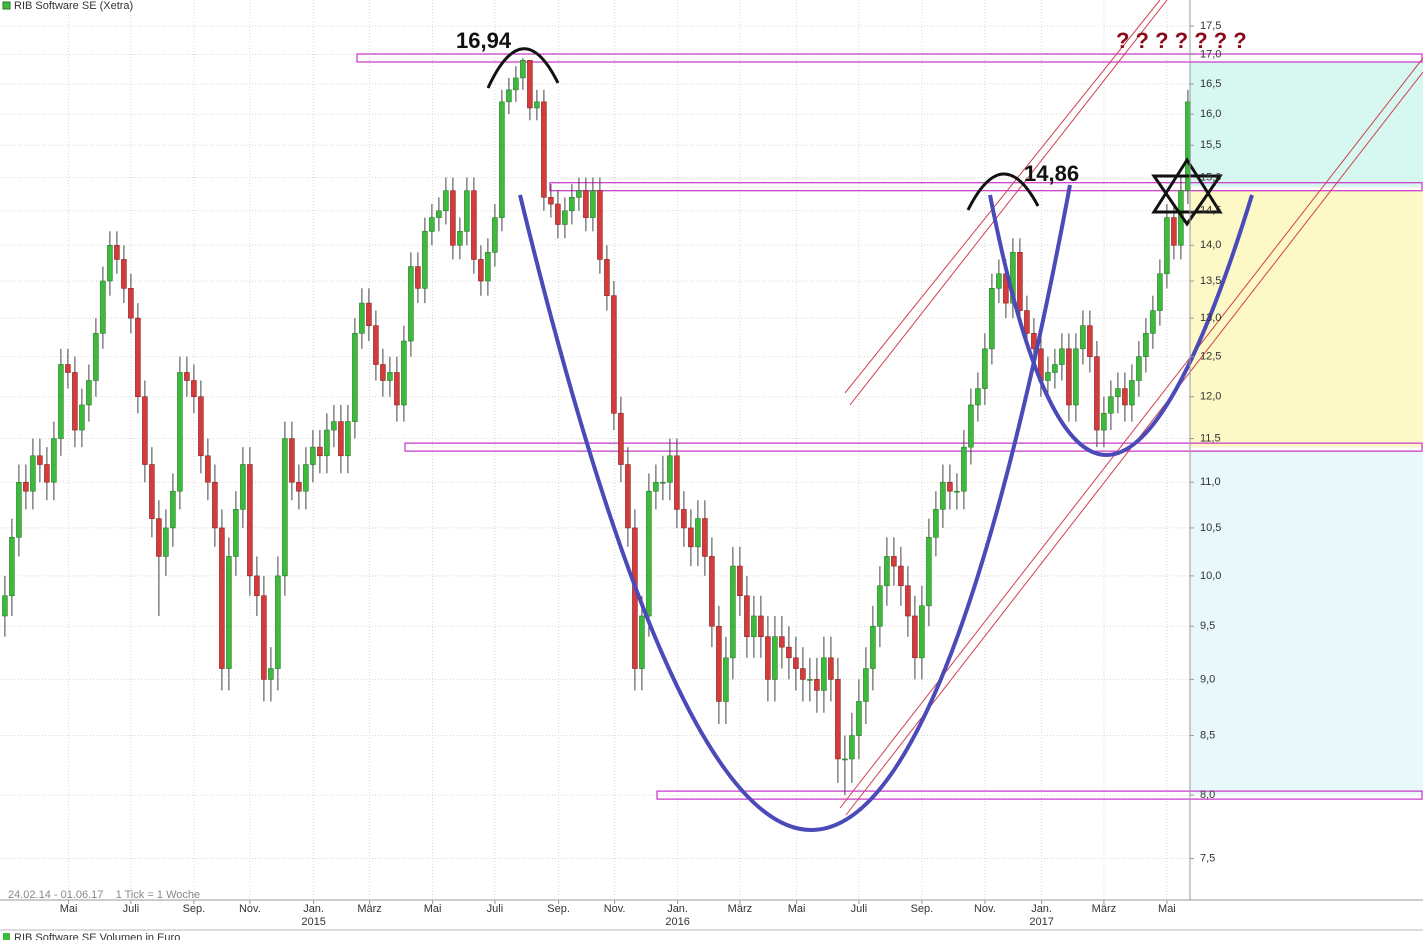  What do you see at coordinates (484, 40) in the screenshot?
I see `annotation: 16,94` at bounding box center [484, 40].